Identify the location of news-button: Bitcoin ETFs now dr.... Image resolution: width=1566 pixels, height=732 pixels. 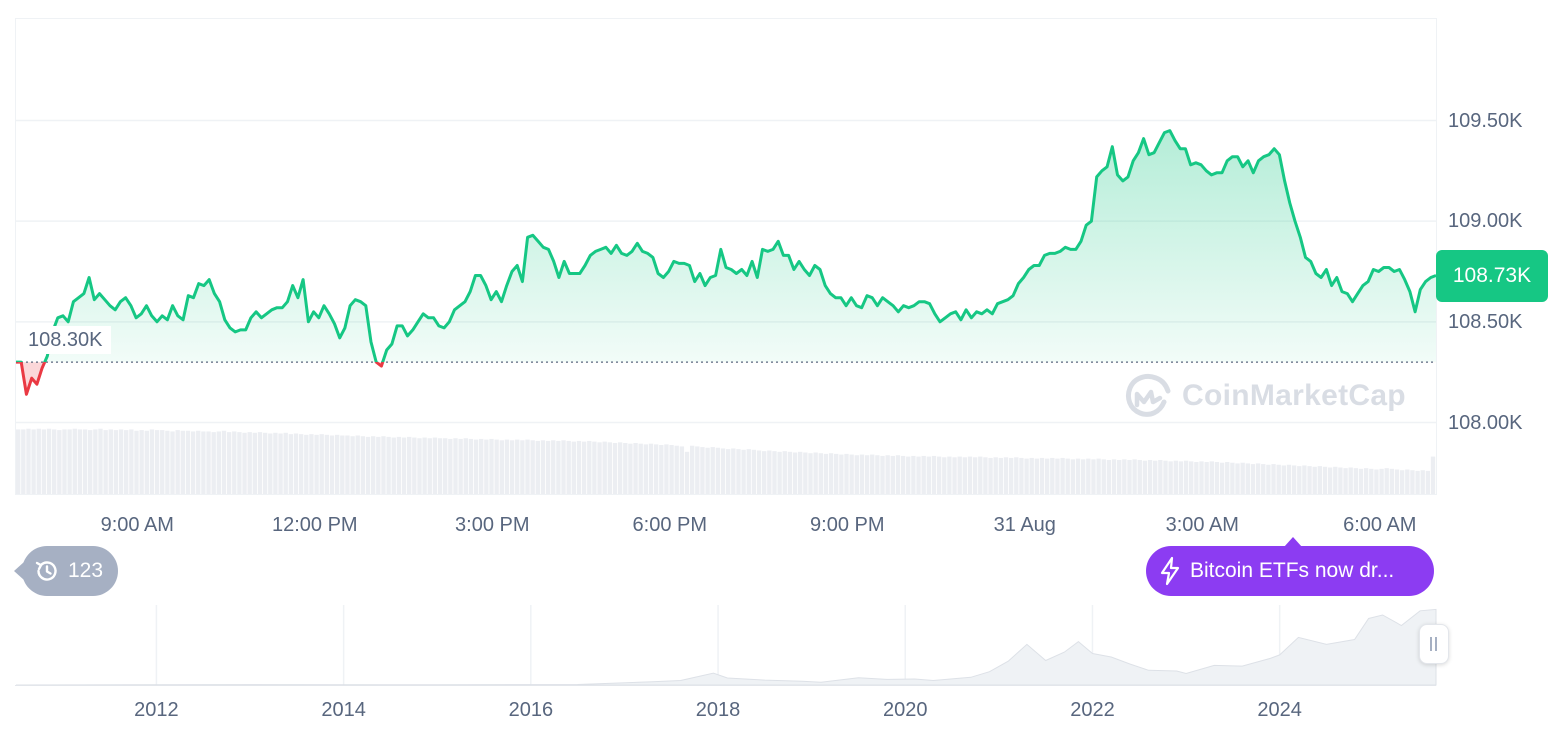
(1290, 566).